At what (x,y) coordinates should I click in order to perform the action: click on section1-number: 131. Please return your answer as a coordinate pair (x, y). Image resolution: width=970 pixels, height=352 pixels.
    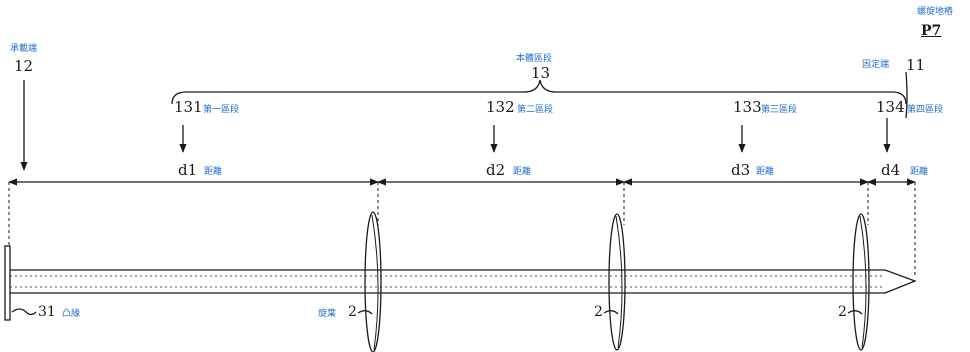
    Looking at the image, I should click on (188, 107).